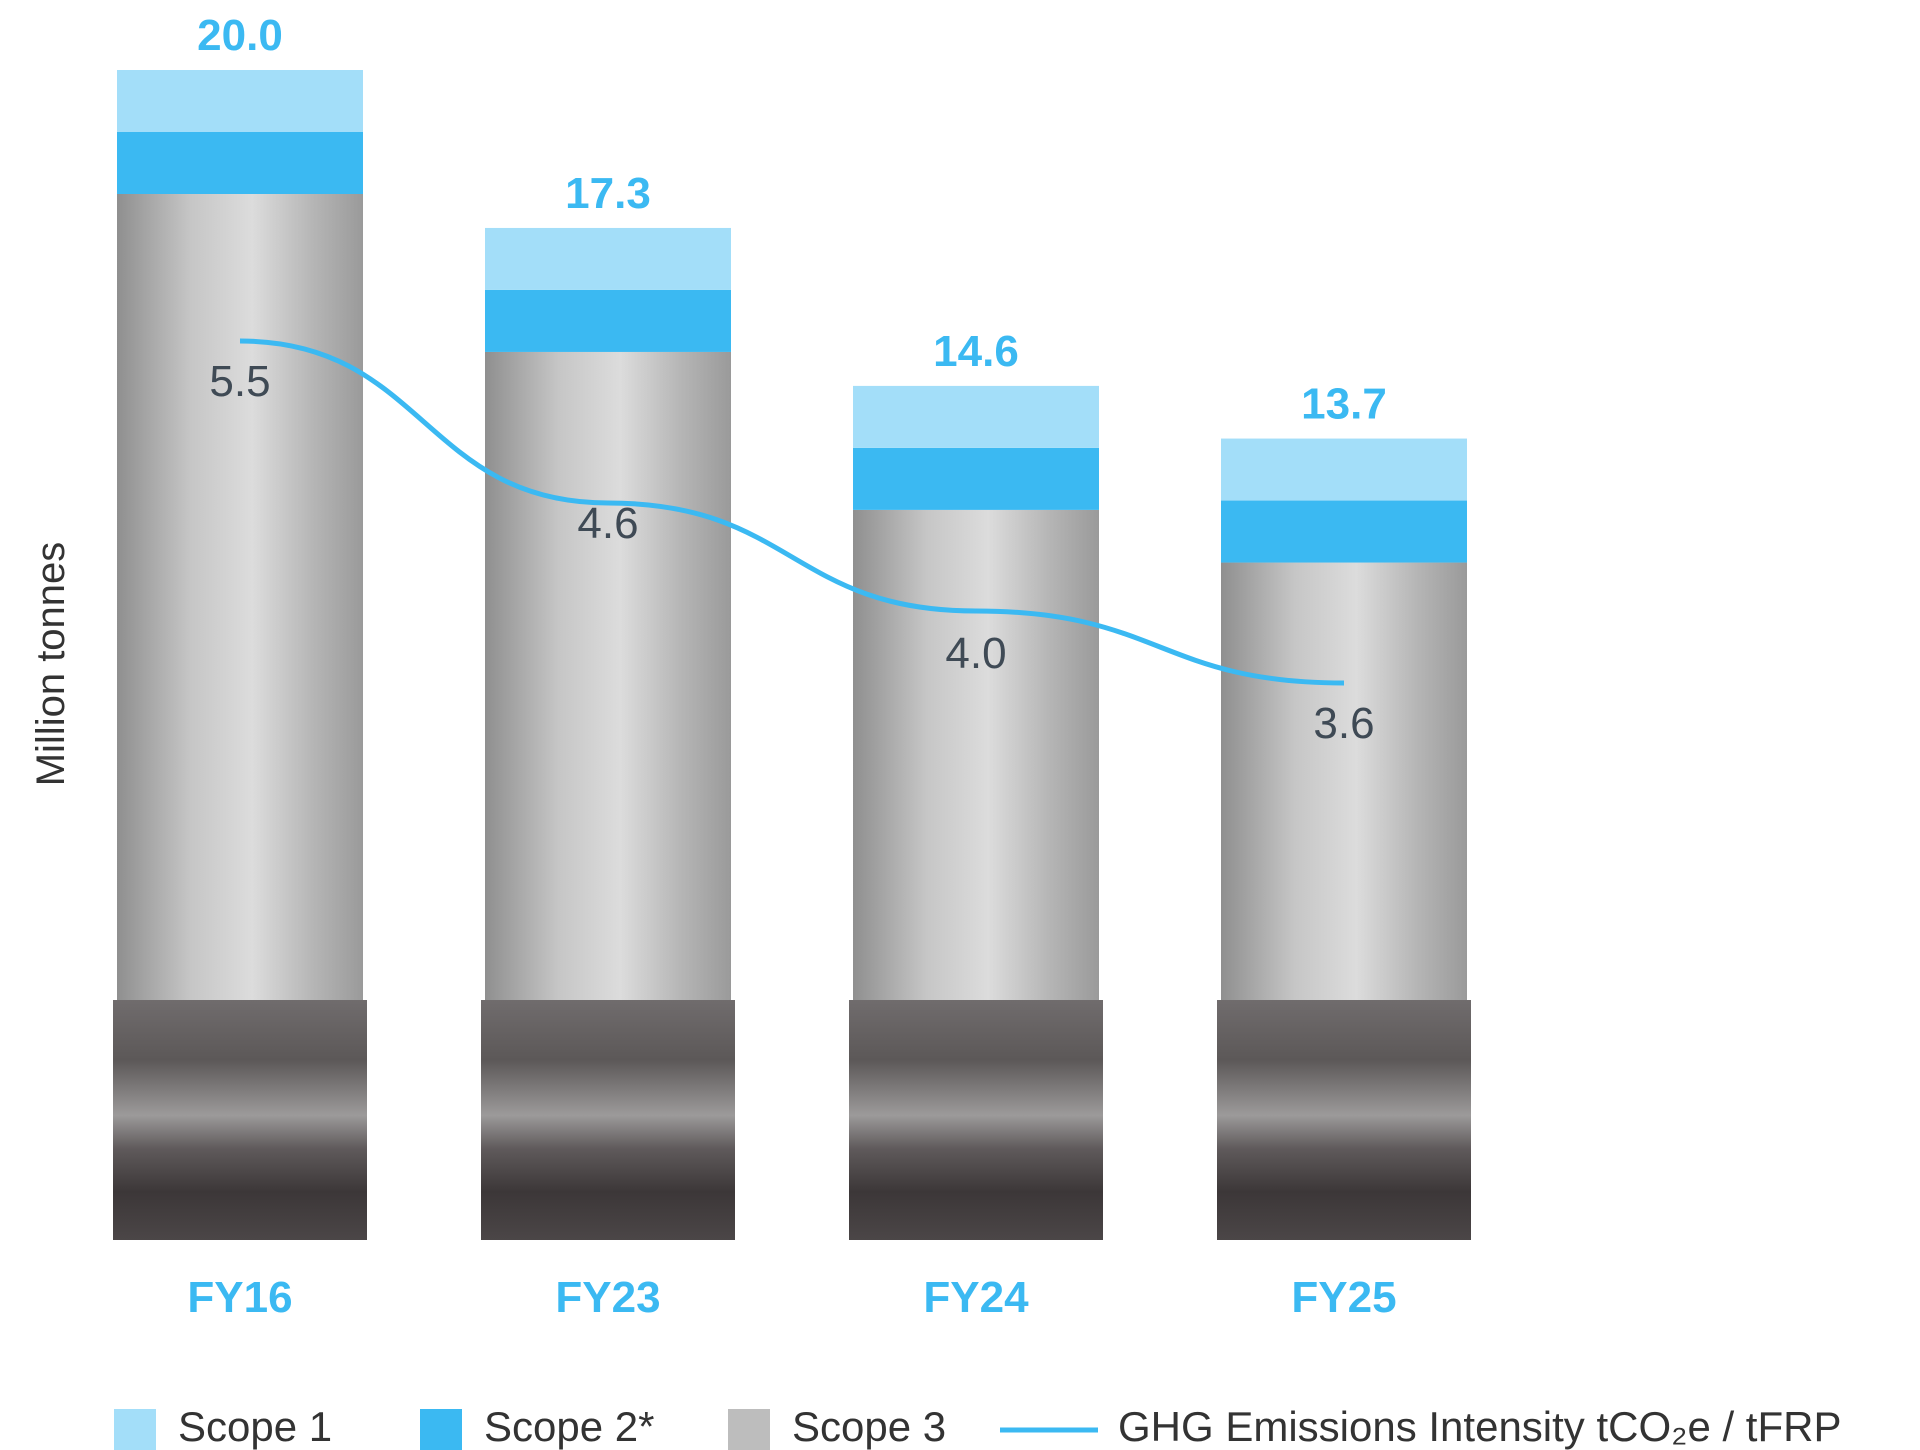 The width and height of the screenshot is (1920, 1450). I want to click on bar-group-fy16, so click(240, 655).